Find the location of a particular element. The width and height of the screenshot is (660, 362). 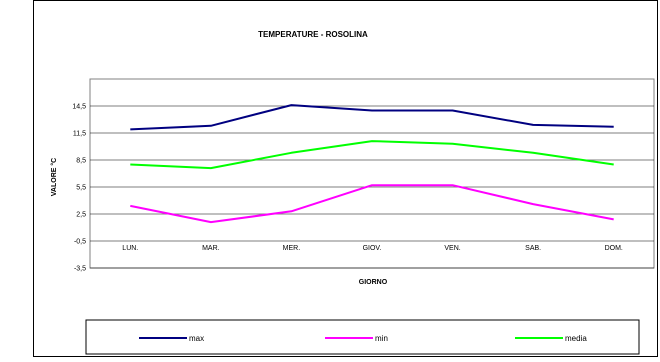

x-tick-label: VEN. is located at coordinates (452, 248).